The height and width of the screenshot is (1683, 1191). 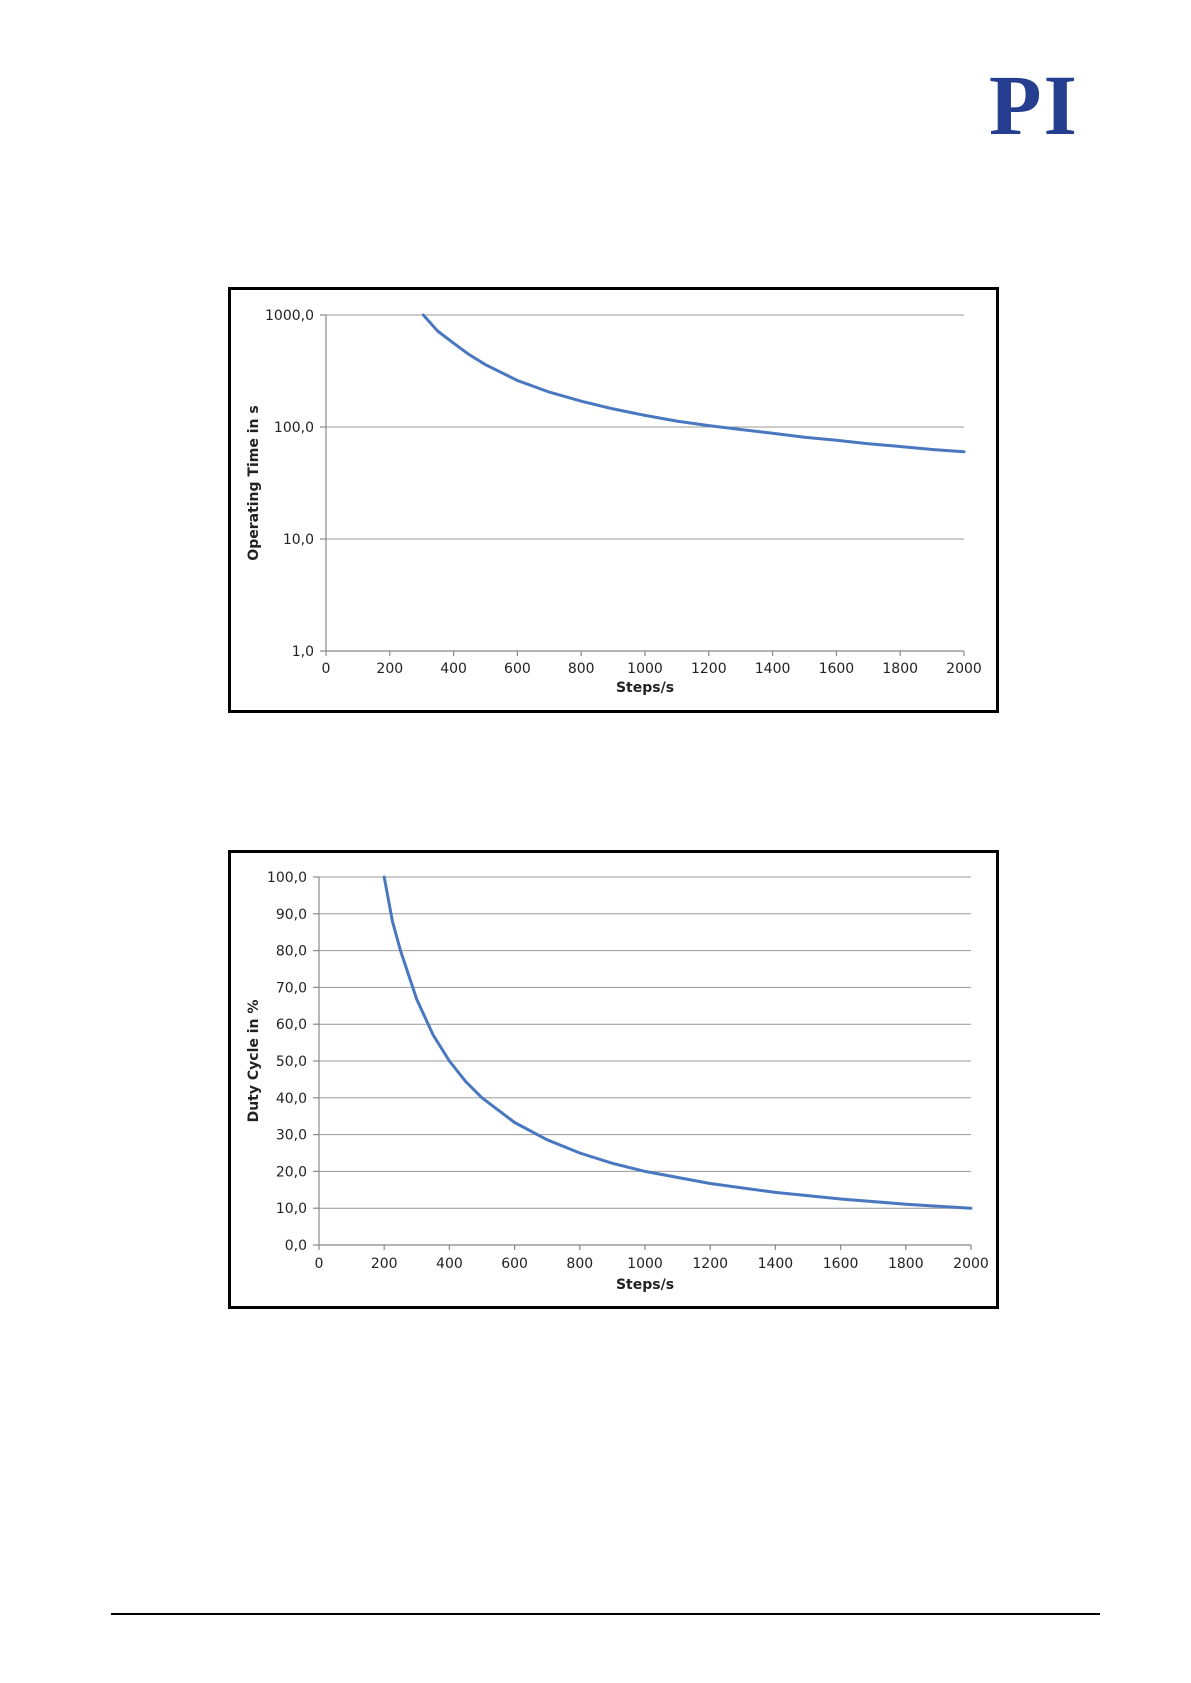 What do you see at coordinates (296, 1246) in the screenshot?
I see `y-tick-label: 0,0` at bounding box center [296, 1246].